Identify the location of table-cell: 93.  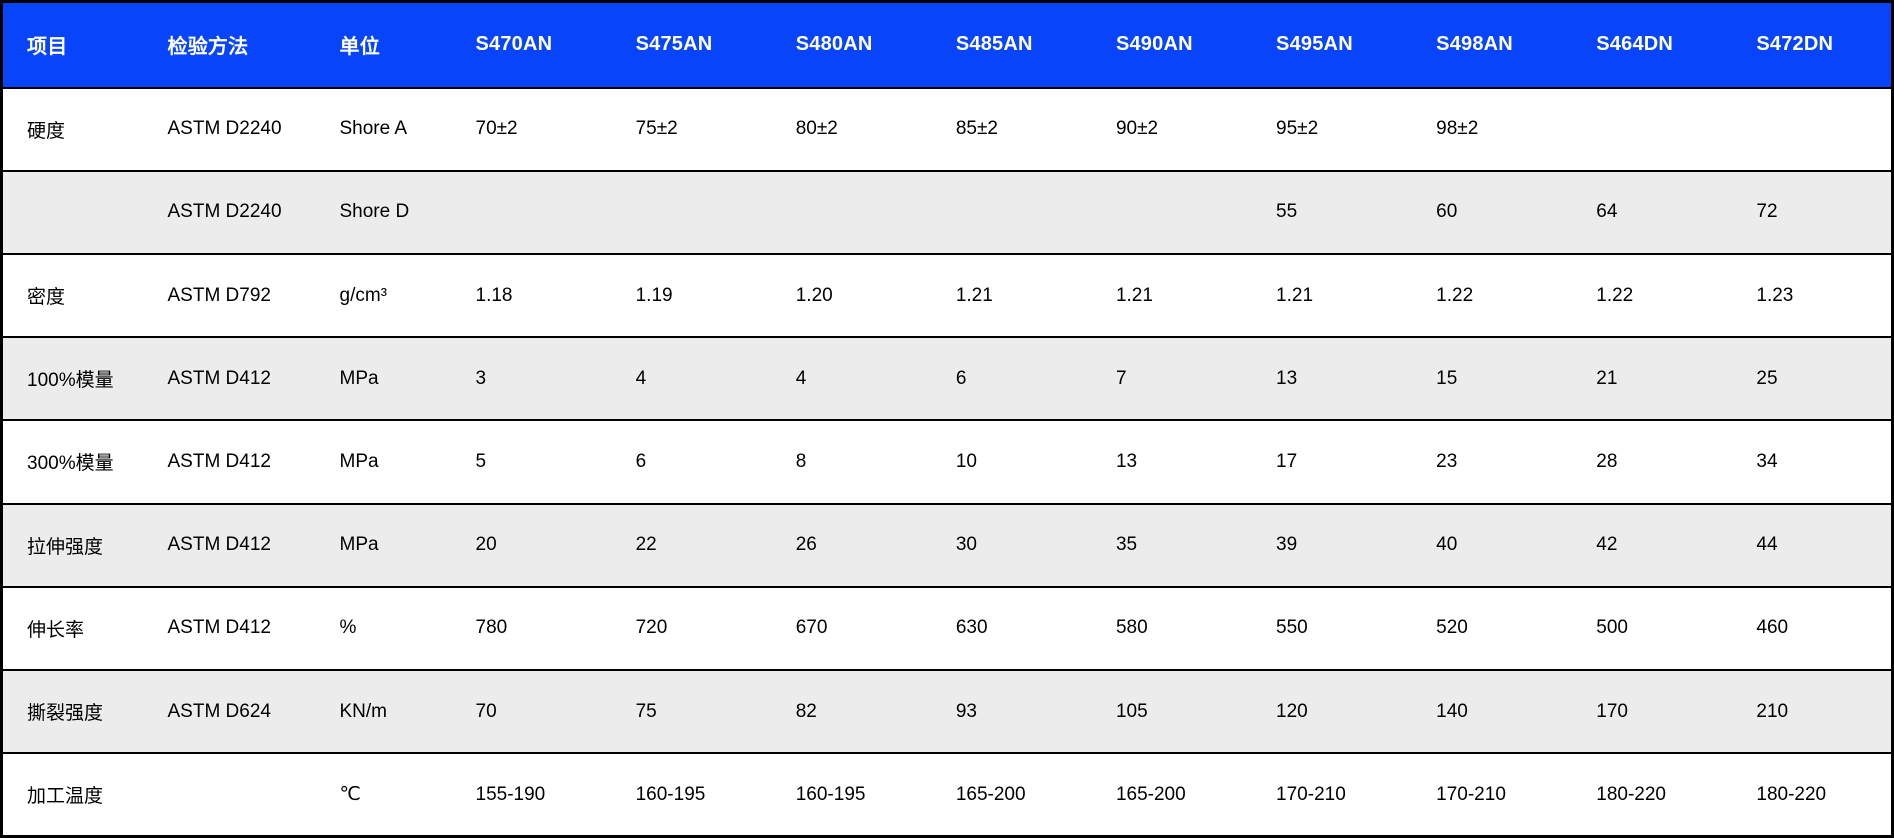
(966, 711).